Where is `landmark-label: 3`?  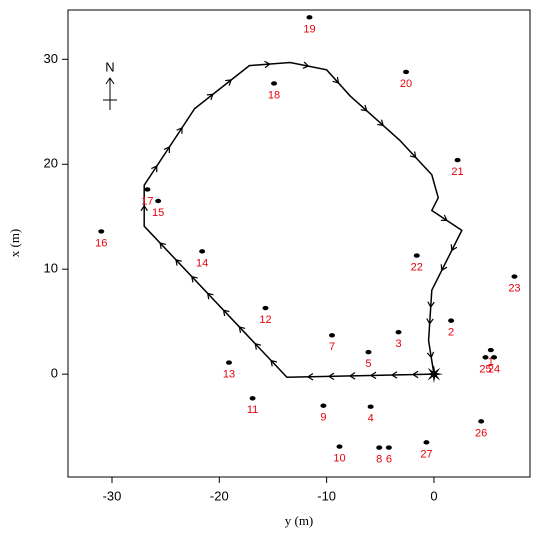
landmark-label: 3 is located at coordinates (398, 344).